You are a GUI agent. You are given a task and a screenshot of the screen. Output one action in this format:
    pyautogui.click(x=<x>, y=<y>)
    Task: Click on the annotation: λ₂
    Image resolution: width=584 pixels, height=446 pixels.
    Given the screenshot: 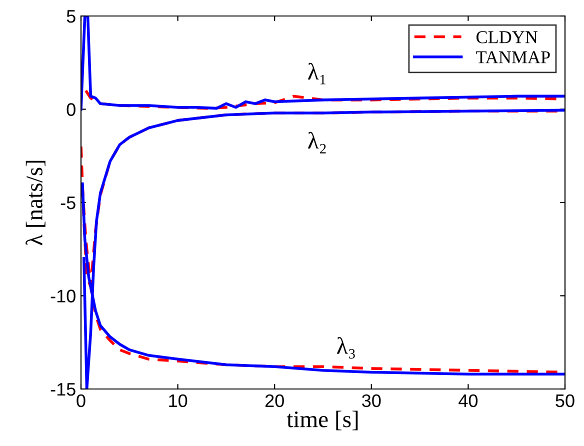 What is the action you would take?
    pyautogui.click(x=317, y=143)
    